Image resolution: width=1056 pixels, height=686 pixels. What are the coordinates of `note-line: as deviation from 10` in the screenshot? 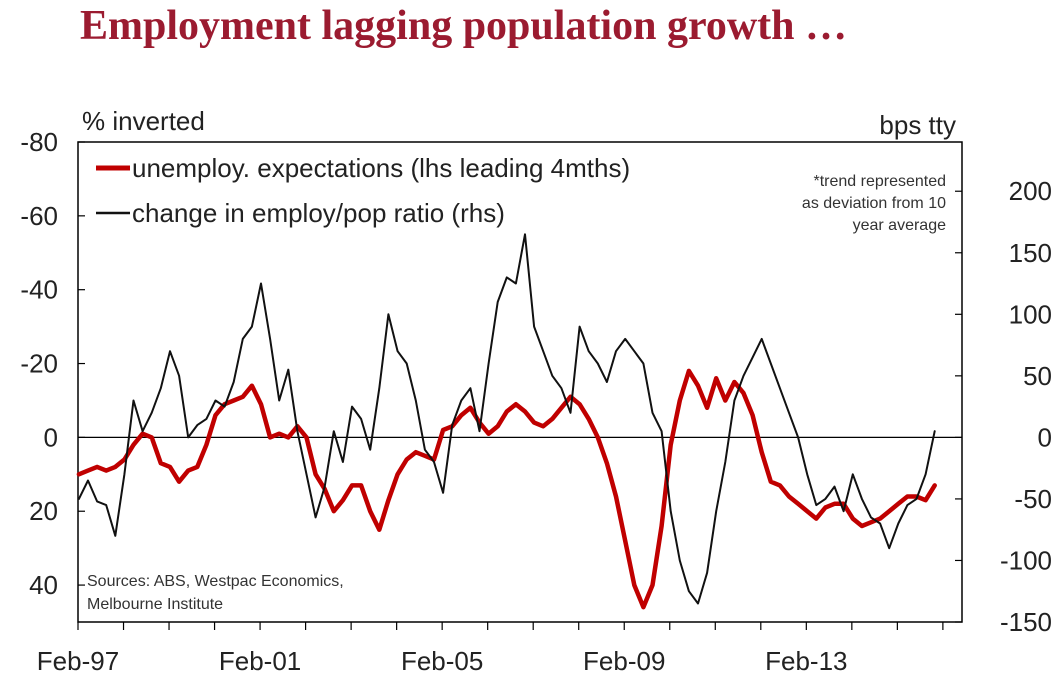 It's located at (874, 203).